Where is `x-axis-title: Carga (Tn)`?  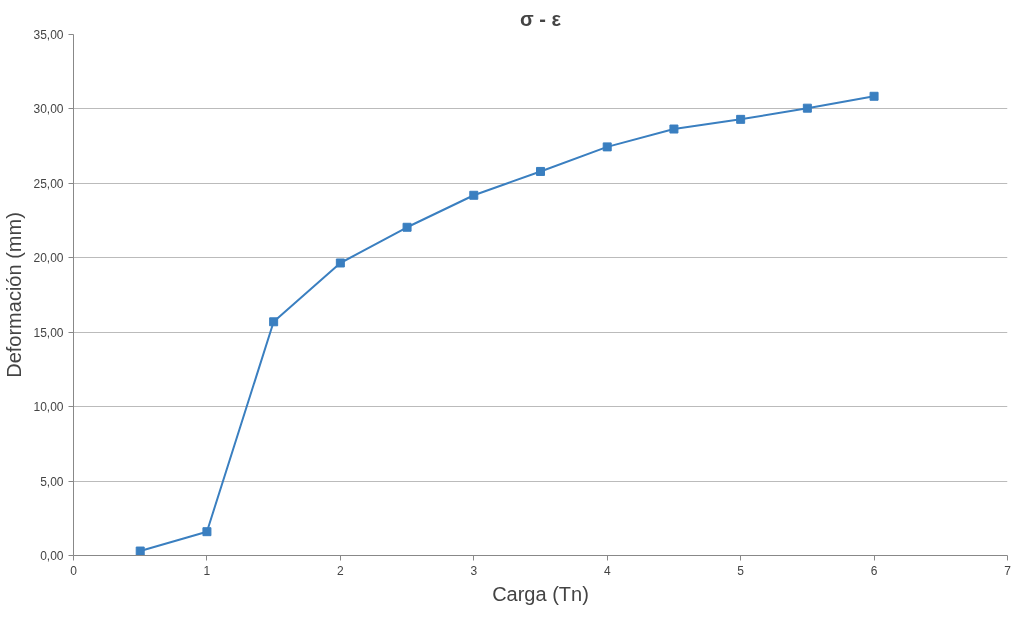
x-axis-title: Carga (Tn) is located at coordinates (540, 593).